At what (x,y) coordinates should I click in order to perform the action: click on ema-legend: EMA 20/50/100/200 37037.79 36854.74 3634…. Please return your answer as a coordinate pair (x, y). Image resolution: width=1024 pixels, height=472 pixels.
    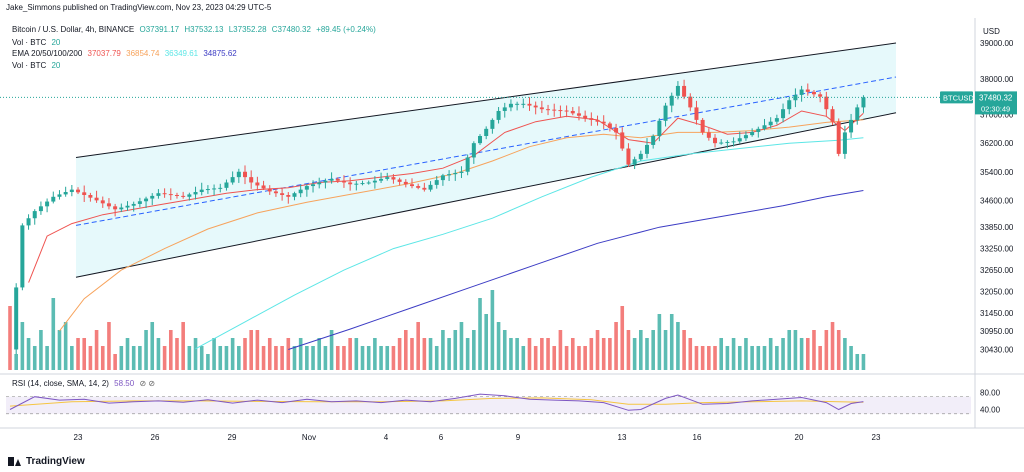
    Looking at the image, I should click on (126, 53).